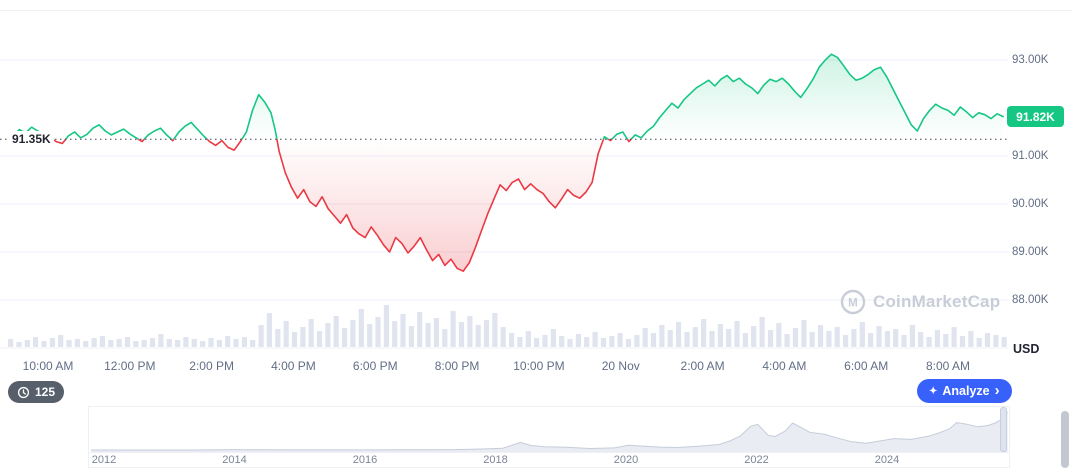 Image resolution: width=1072 pixels, height=470 pixels. Describe the element at coordinates (1003, 429) in the screenshot. I see `navigator-range-handle` at that location.